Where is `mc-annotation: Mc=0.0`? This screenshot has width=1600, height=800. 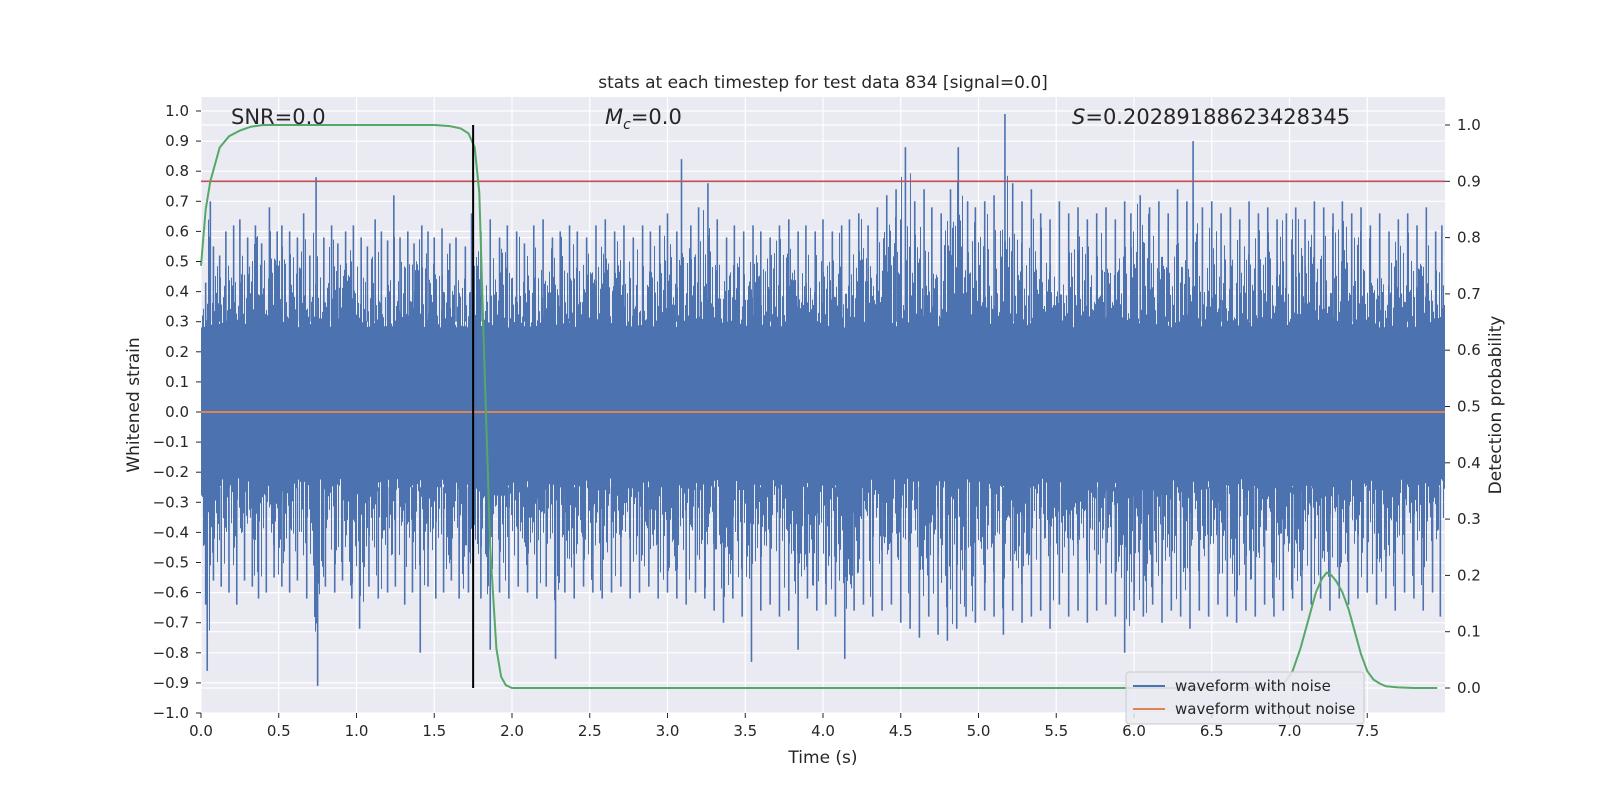
mc-annotation: Mc=0.0 is located at coordinates (643, 119).